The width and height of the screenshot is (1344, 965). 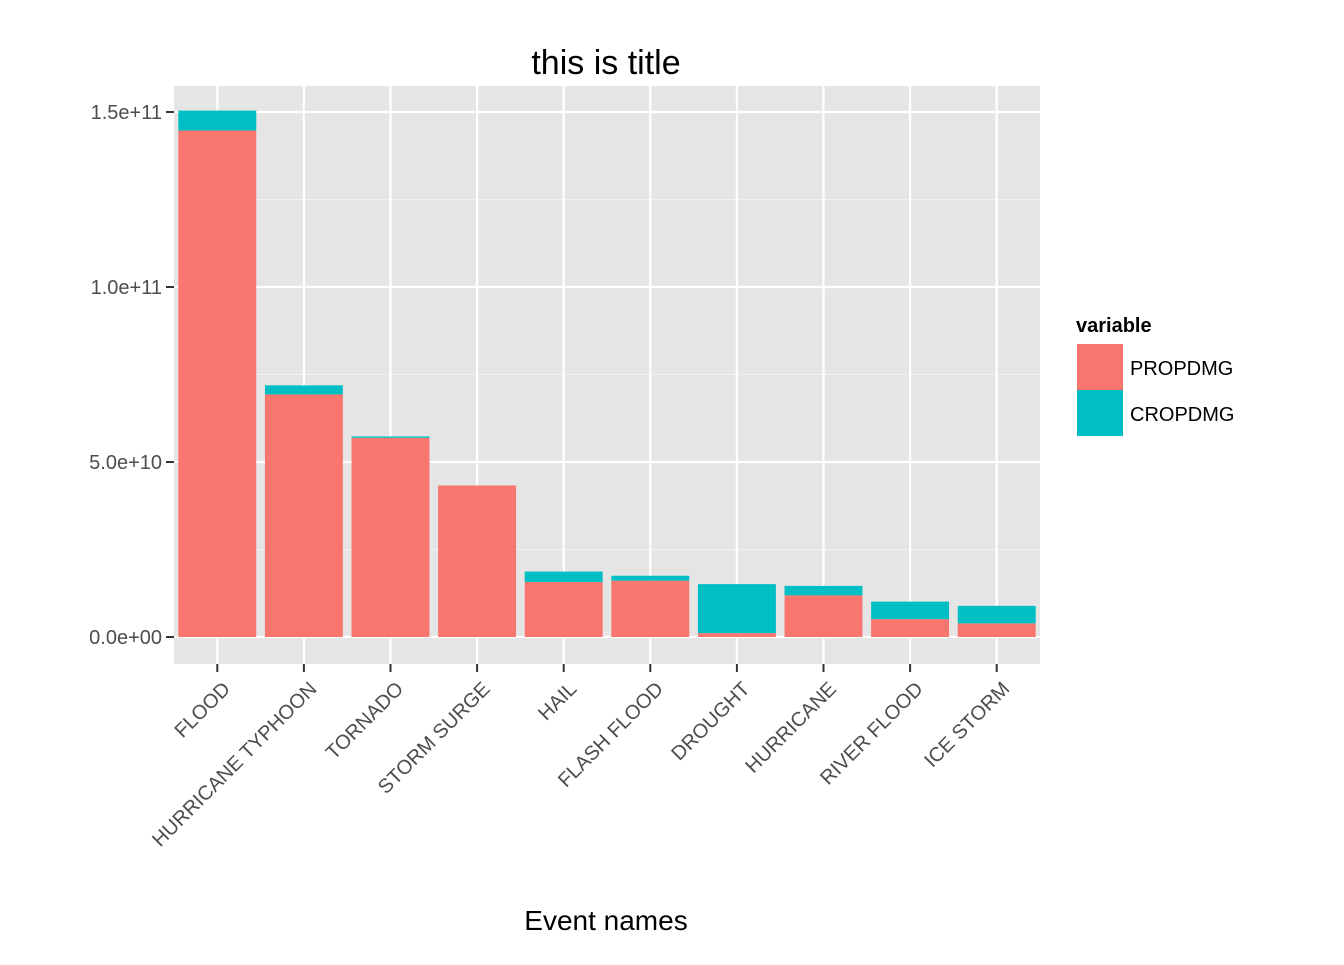 I want to click on legend: variable PROPDMG CROPDMG, so click(x=1155, y=375).